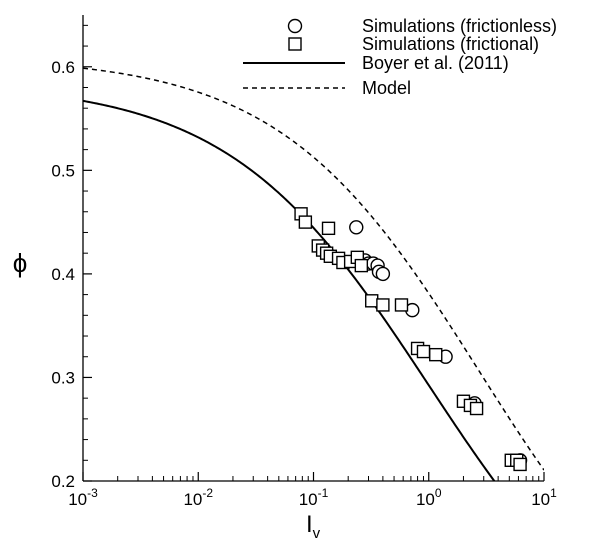 Image resolution: width=601 pixels, height=543 pixels. Describe the element at coordinates (295, 44) in the screenshot. I see `legend-square-marker` at that location.